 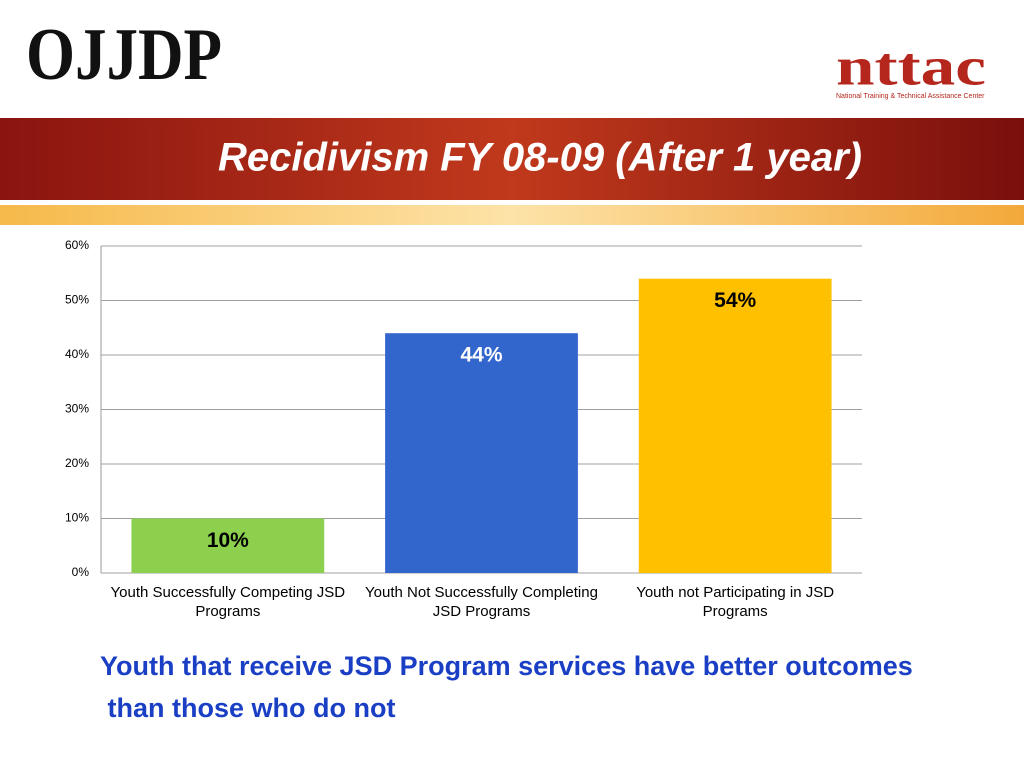 I want to click on y-tick-label: 50%, so click(x=77, y=300).